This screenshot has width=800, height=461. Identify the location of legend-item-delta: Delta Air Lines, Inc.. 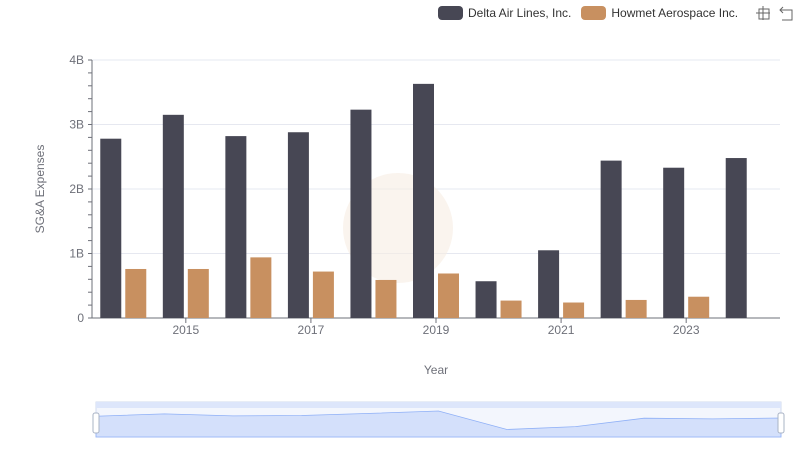
(504, 13).